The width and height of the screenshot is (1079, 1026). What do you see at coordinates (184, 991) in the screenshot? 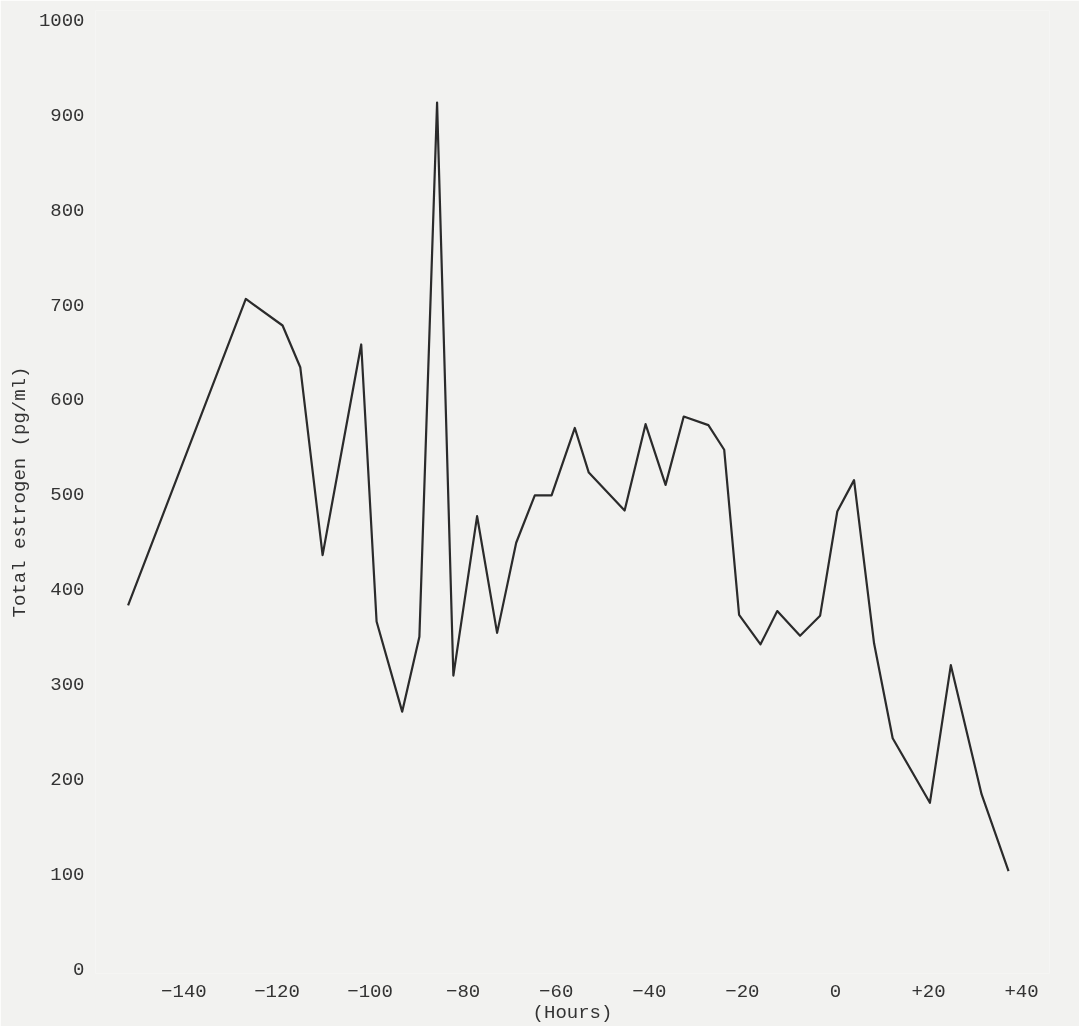
I see `x-tick-label: −140` at bounding box center [184, 991].